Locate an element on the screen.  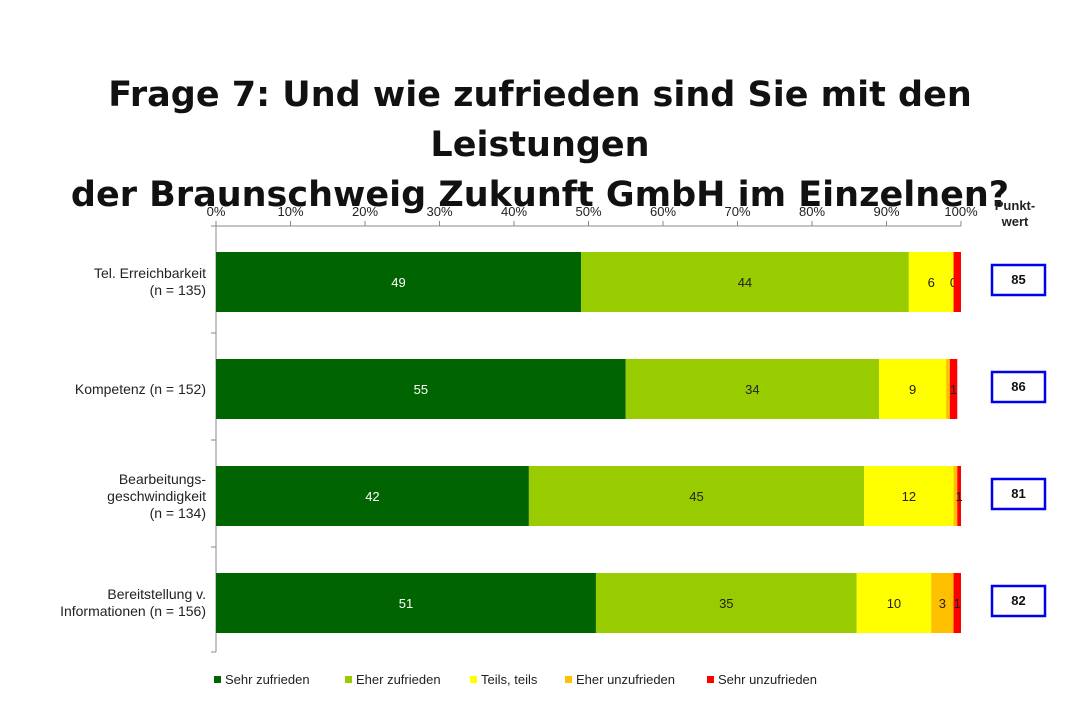
category-label-line: Informationen (n = 156) is located at coordinates (133, 611).